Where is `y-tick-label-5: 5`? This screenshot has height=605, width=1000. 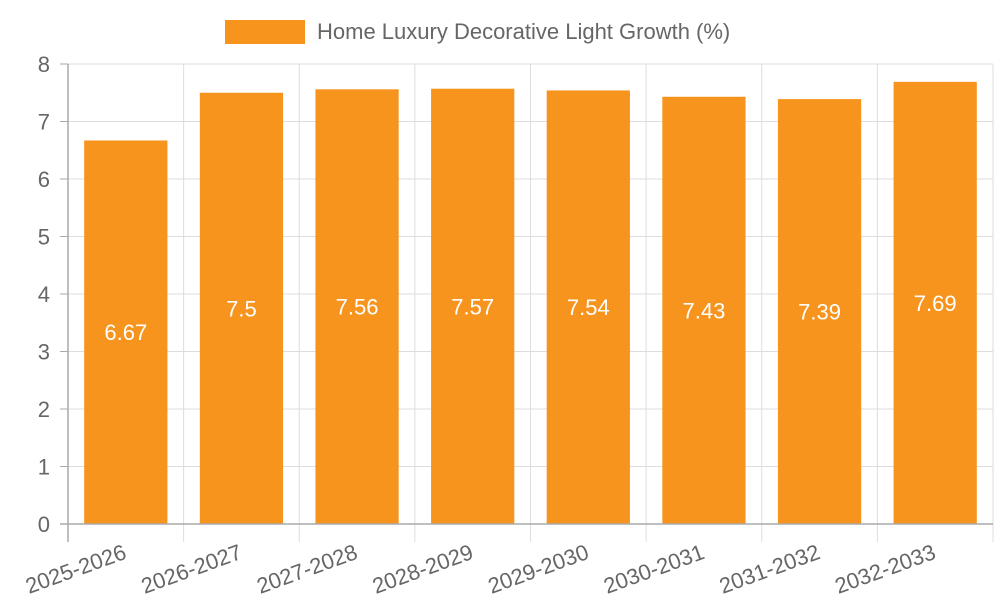 y-tick-label-5: 5 is located at coordinates (44, 237).